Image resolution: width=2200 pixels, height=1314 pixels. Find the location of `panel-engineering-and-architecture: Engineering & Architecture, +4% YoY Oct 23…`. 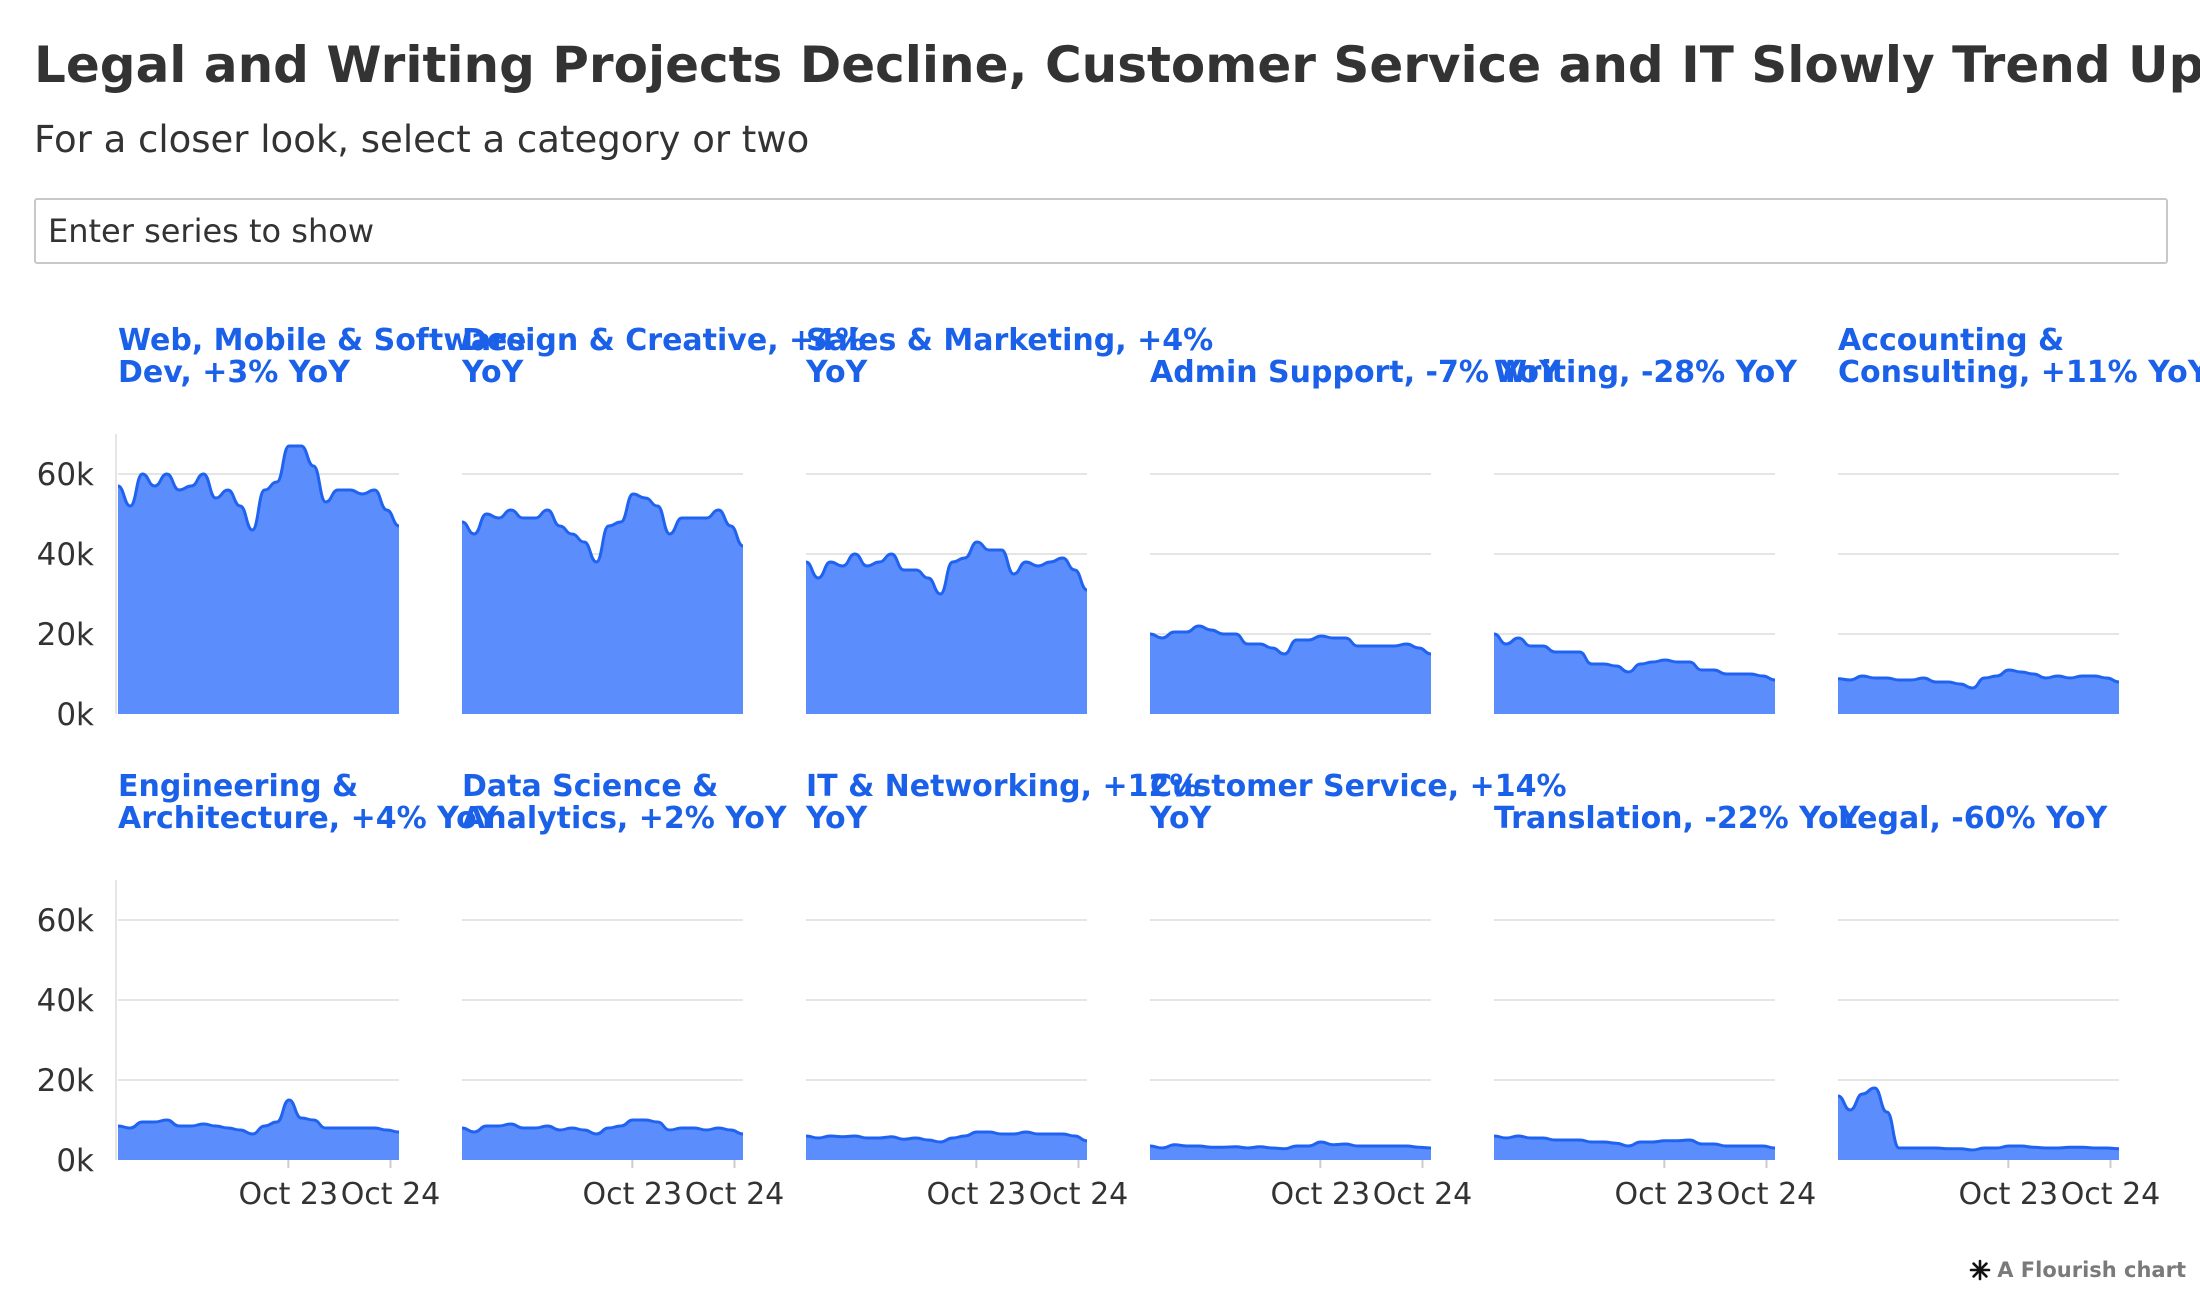

panel-engineering-and-architecture: Engineering & Architecture, +4% YoY Oct 23… is located at coordinates (308, 990).